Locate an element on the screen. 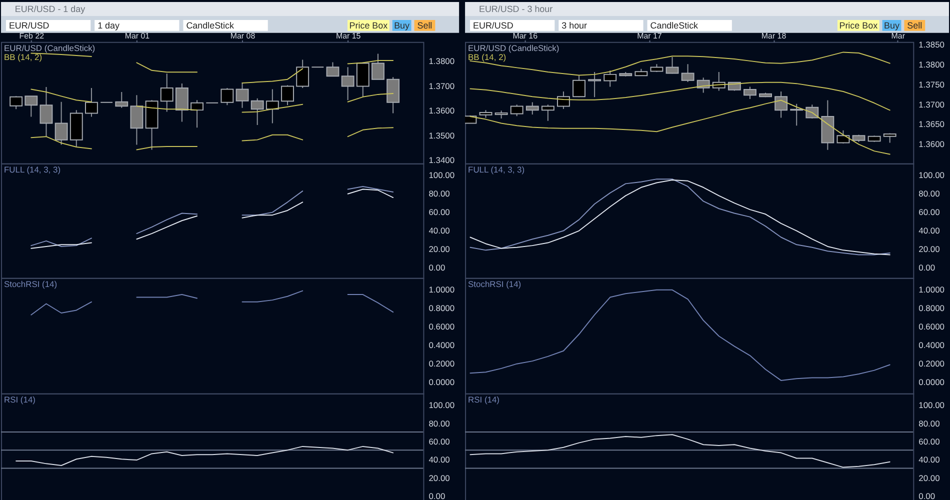  chart-title: EUR/USD - 3 hour is located at coordinates (515, 9).